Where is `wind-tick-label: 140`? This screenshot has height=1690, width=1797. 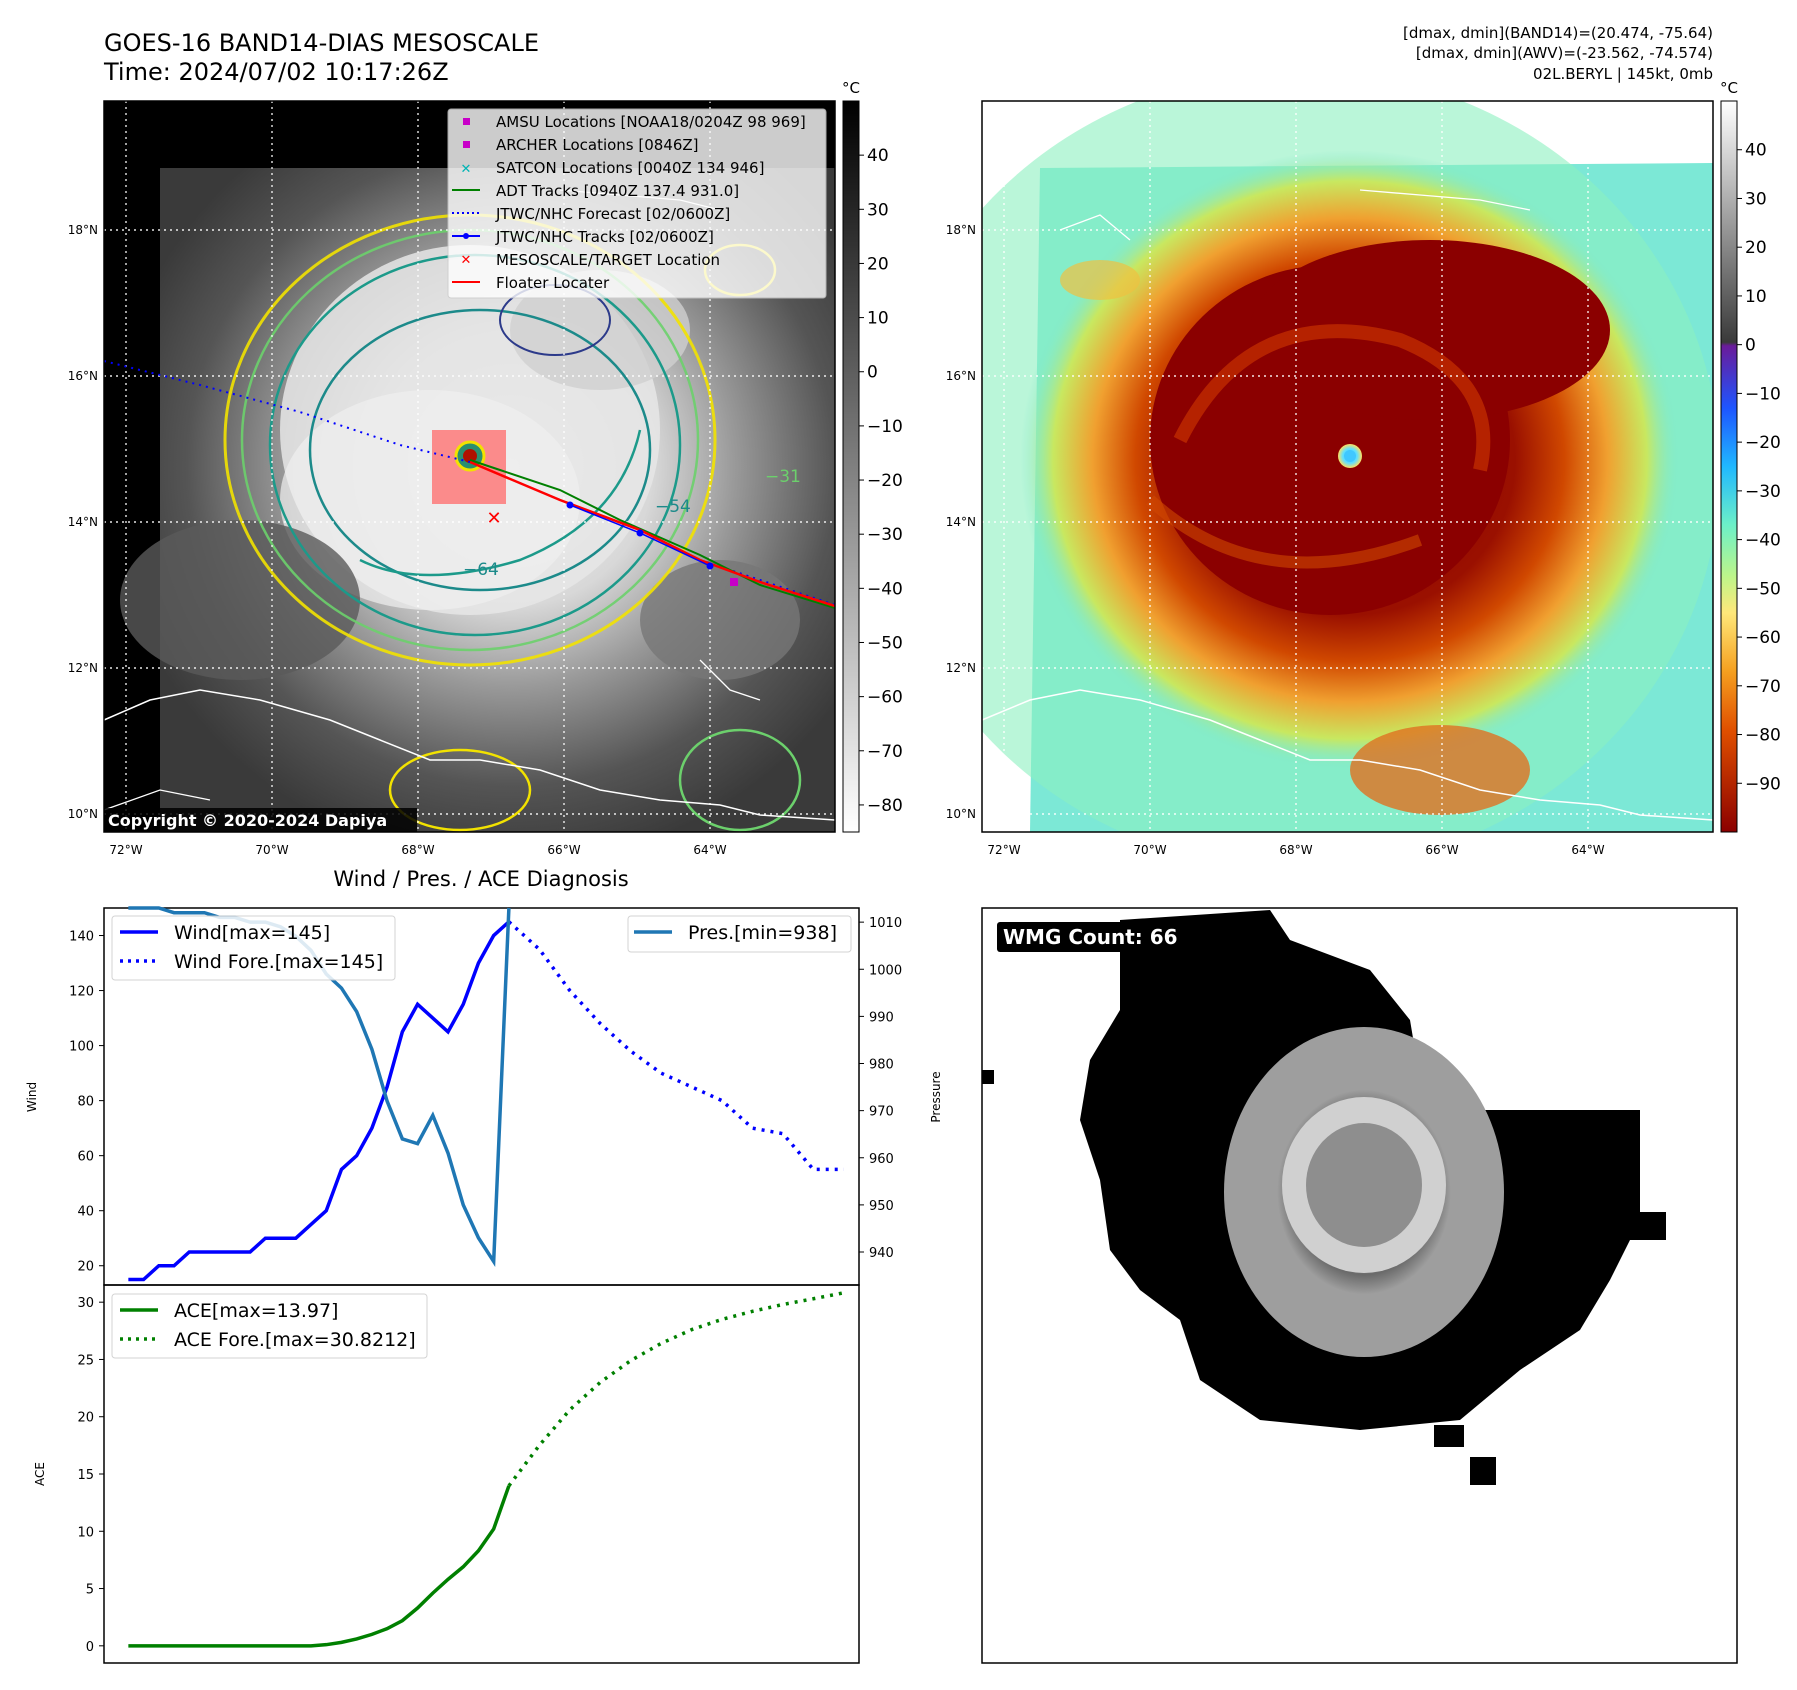 wind-tick-label: 140 is located at coordinates (81, 937).